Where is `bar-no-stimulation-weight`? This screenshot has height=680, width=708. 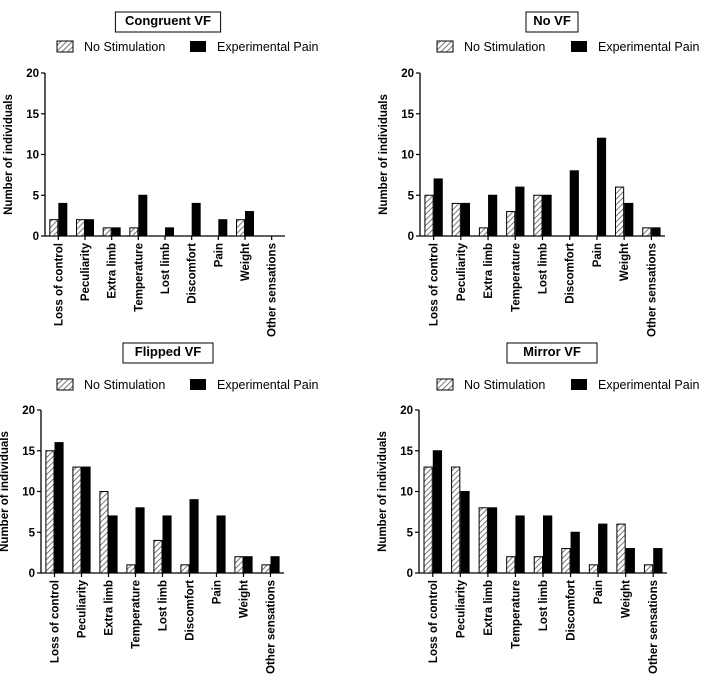
bar-no-stimulation-weight is located at coordinates (240, 228).